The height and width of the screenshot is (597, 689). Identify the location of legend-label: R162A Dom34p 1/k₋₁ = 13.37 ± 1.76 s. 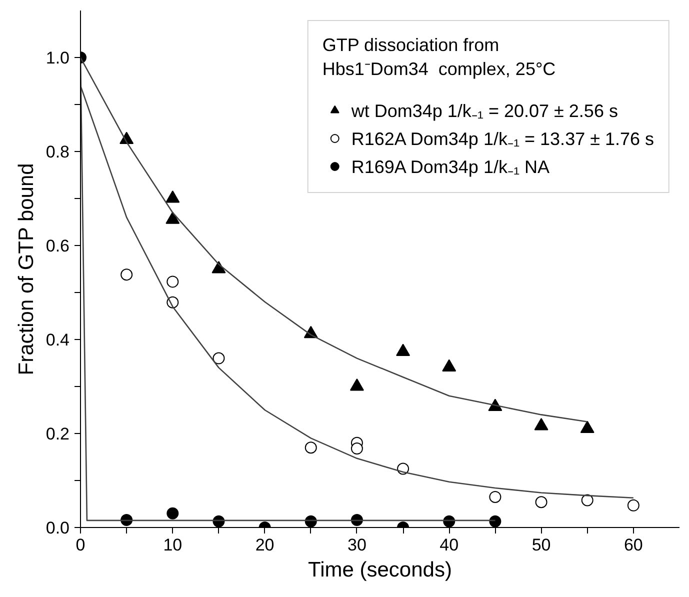
(502, 139).